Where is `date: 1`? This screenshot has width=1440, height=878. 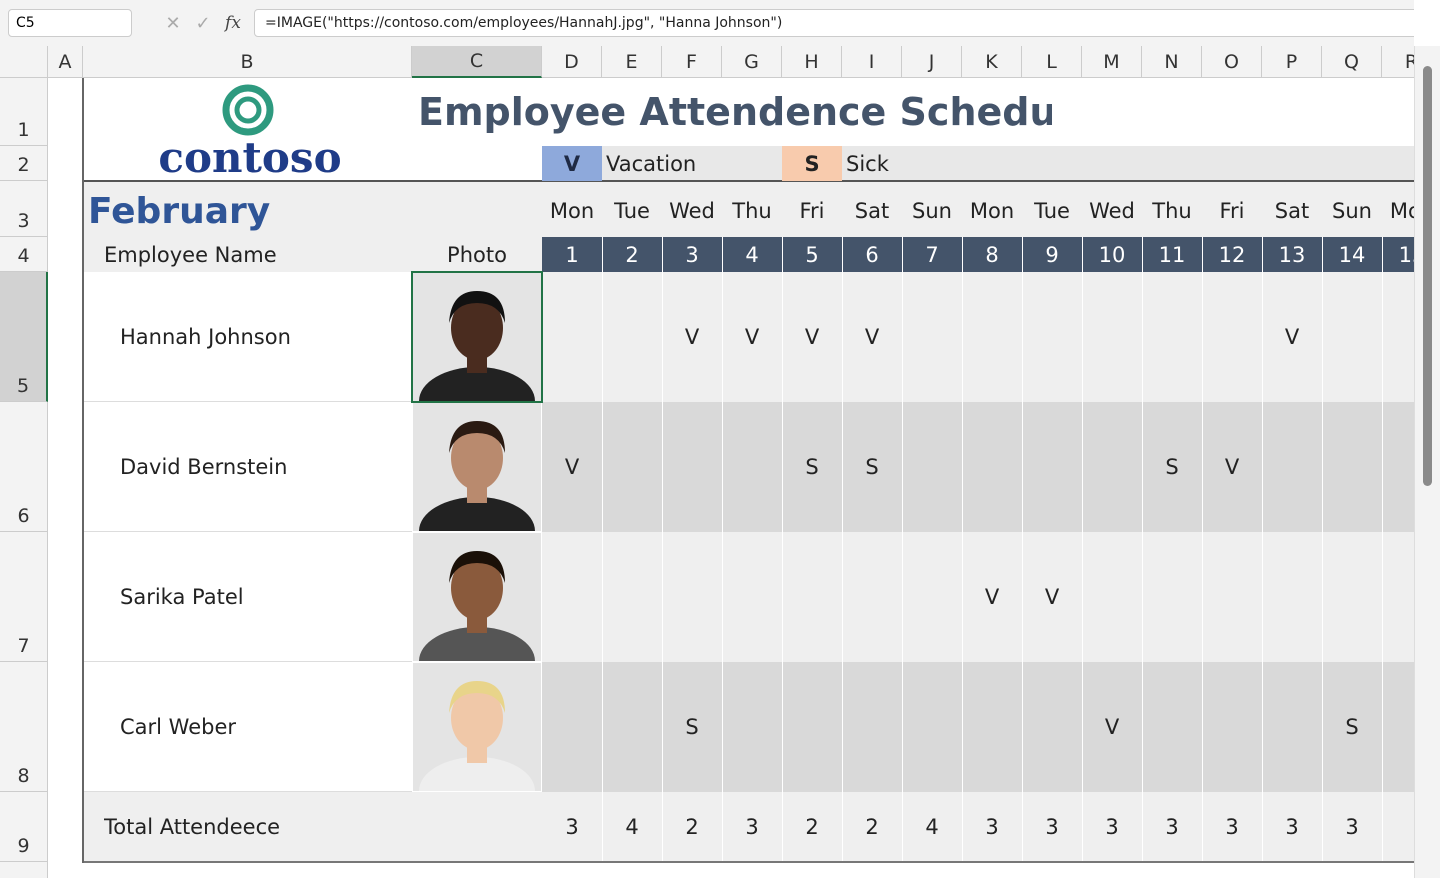
date: 1 is located at coordinates (572, 254).